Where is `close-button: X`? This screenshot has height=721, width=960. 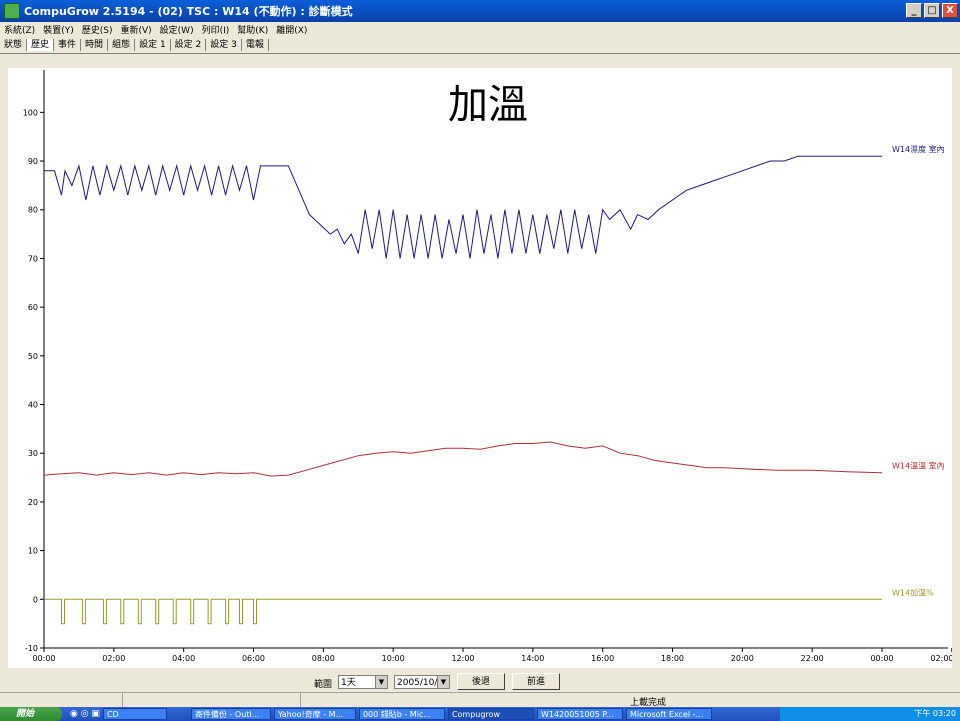 close-button: X is located at coordinates (950, 10).